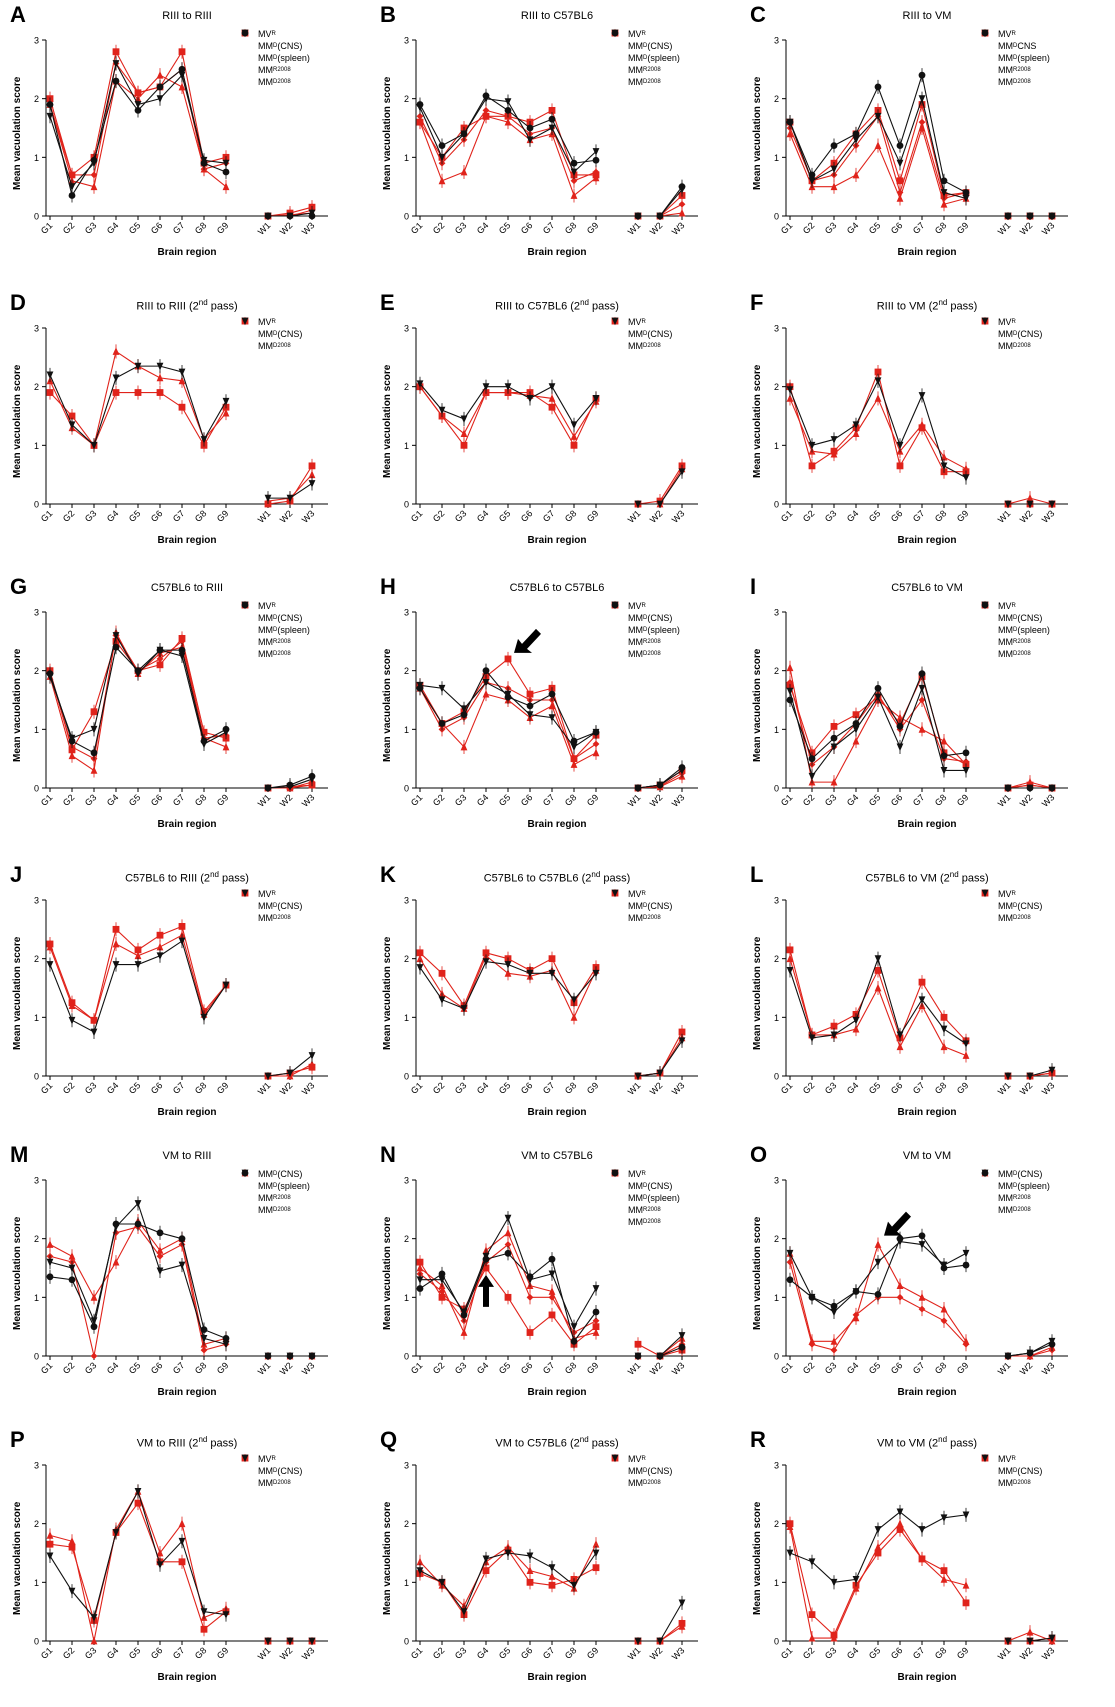 The image size is (1115, 1707). Describe the element at coordinates (290, 906) in the screenshot. I see `legend-suffix: (CNS)` at that location.